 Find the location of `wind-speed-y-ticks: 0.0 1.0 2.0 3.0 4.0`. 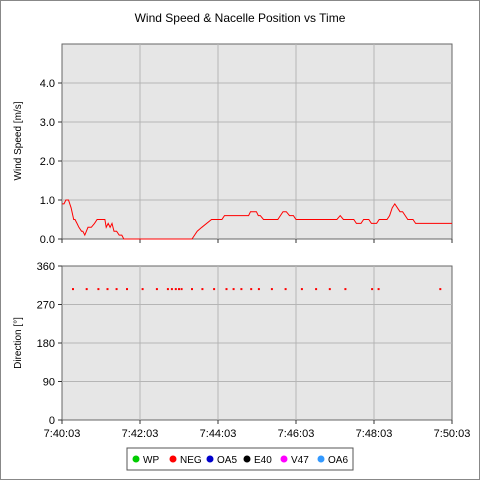

wind-speed-y-ticks: 0.0 1.0 2.0 3.0 4.0 is located at coordinates (51, 162).